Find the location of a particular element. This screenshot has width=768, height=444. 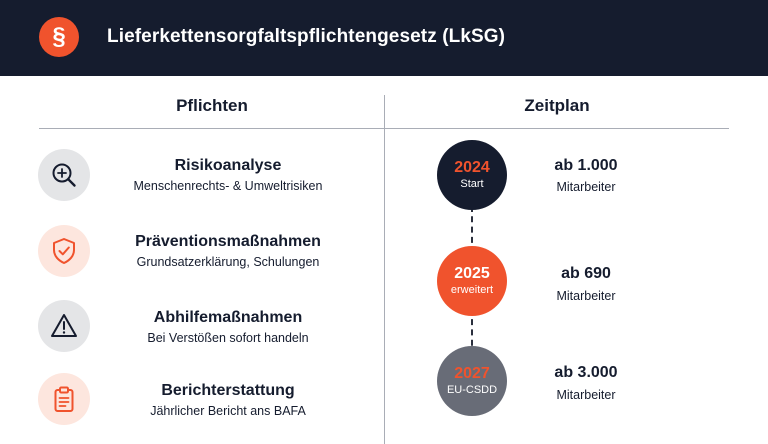

shield-check-icon is located at coordinates (64, 251).